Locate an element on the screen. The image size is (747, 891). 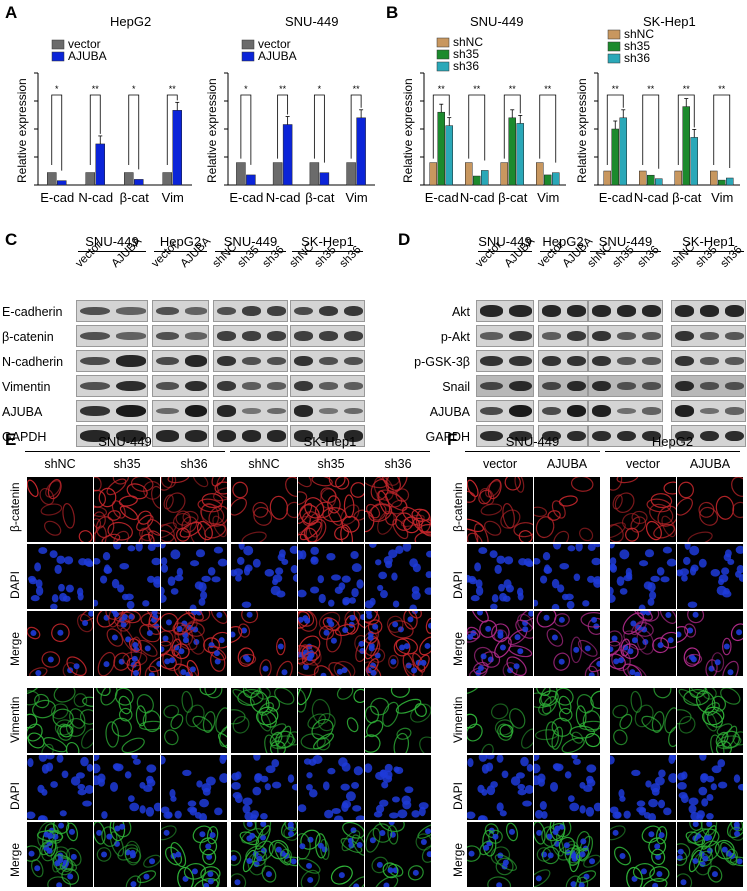
if-col-label: vector is located at coordinates (500, 464).